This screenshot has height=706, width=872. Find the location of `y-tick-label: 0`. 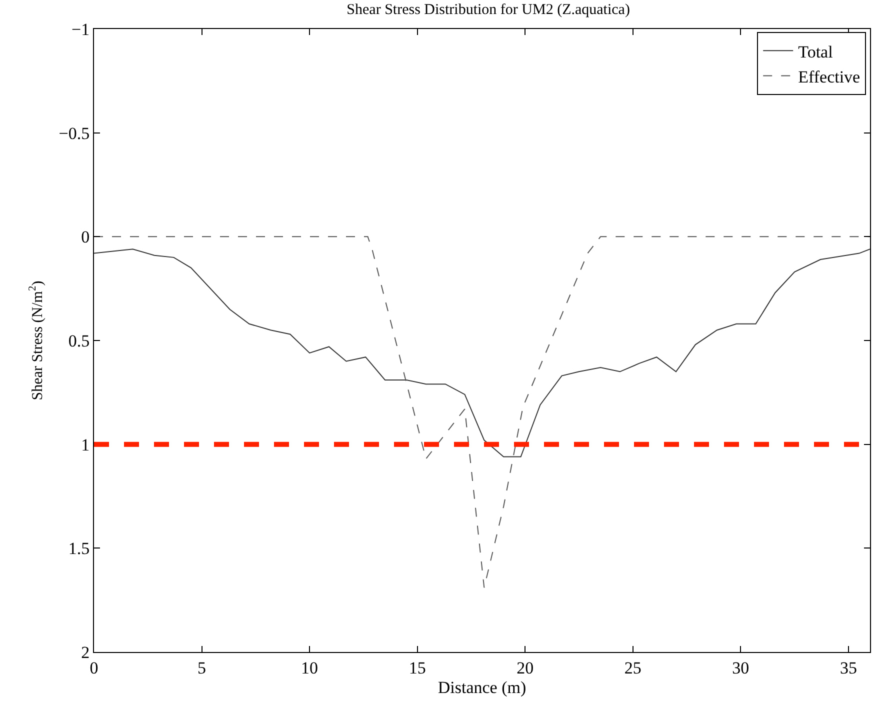

y-tick-label: 0 is located at coordinates (85, 237).